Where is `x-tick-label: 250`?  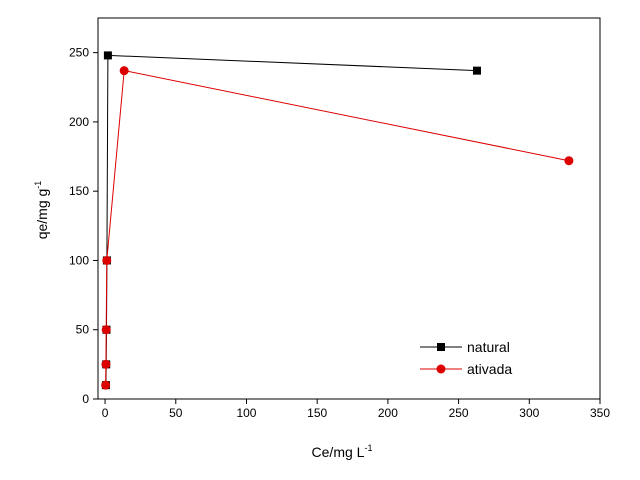
x-tick-label: 250 is located at coordinates (459, 413).